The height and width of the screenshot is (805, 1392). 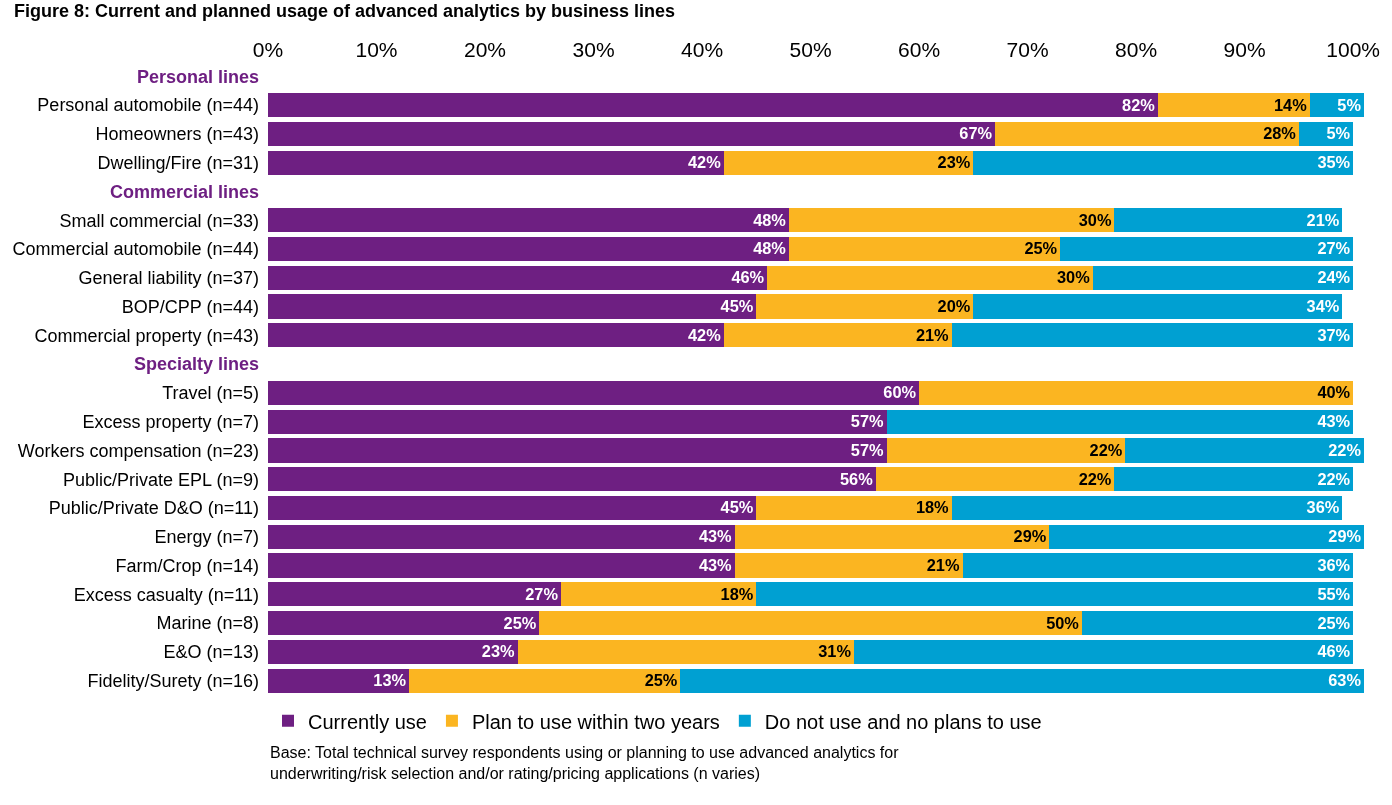 I want to click on y-tick-label: Personal lines, so click(x=197, y=76).